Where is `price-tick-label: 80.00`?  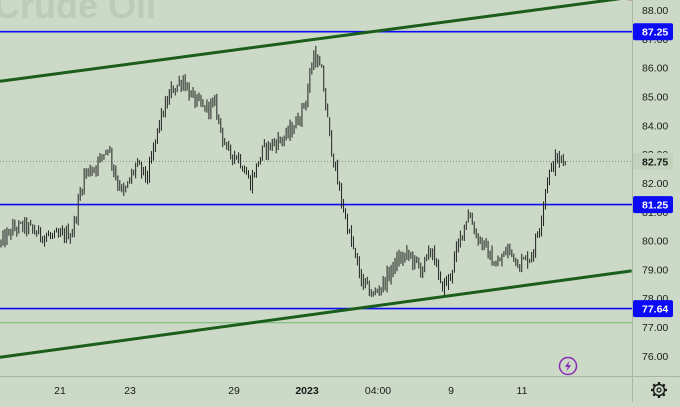 price-tick-label: 80.00 is located at coordinates (655, 242).